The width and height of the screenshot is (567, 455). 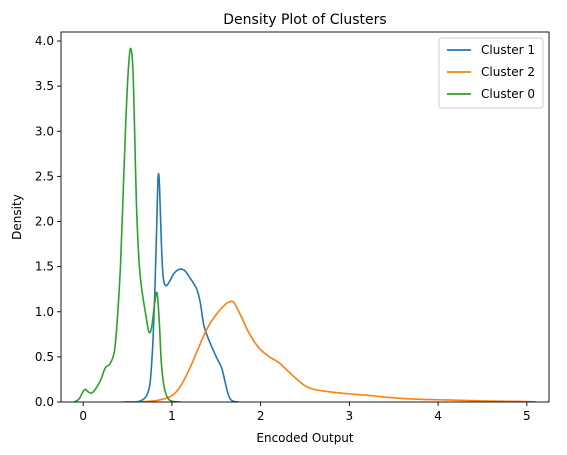 What do you see at coordinates (508, 94) in the screenshot?
I see `legend-label-2: Cluster 0` at bounding box center [508, 94].